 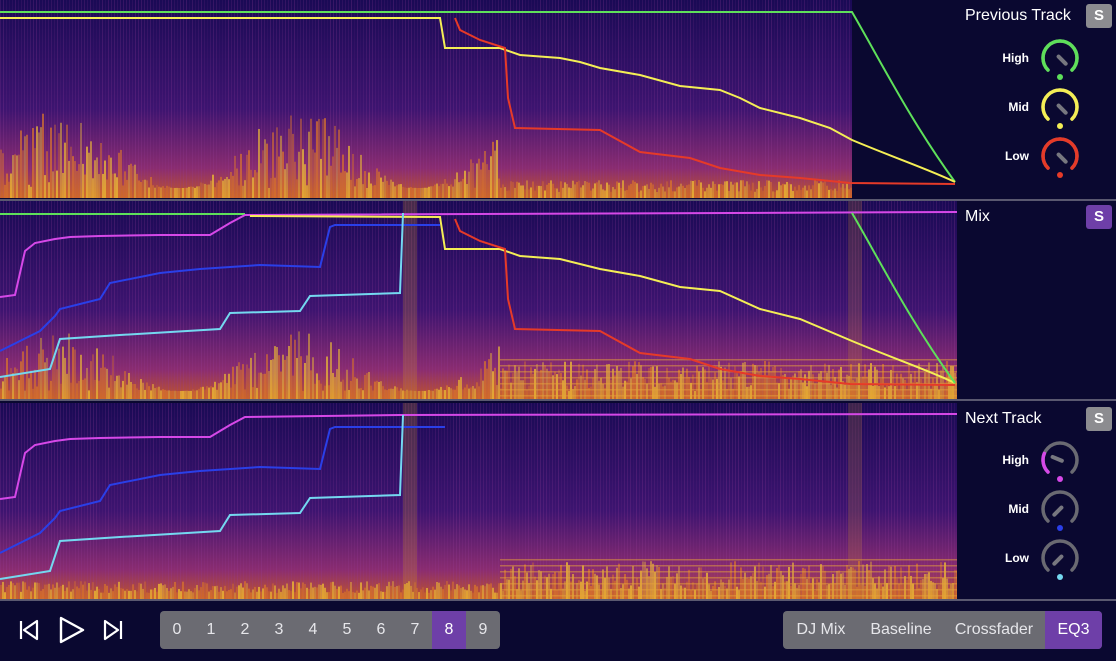 I want to click on next-mid-label: Mid, so click(x=1018, y=509).